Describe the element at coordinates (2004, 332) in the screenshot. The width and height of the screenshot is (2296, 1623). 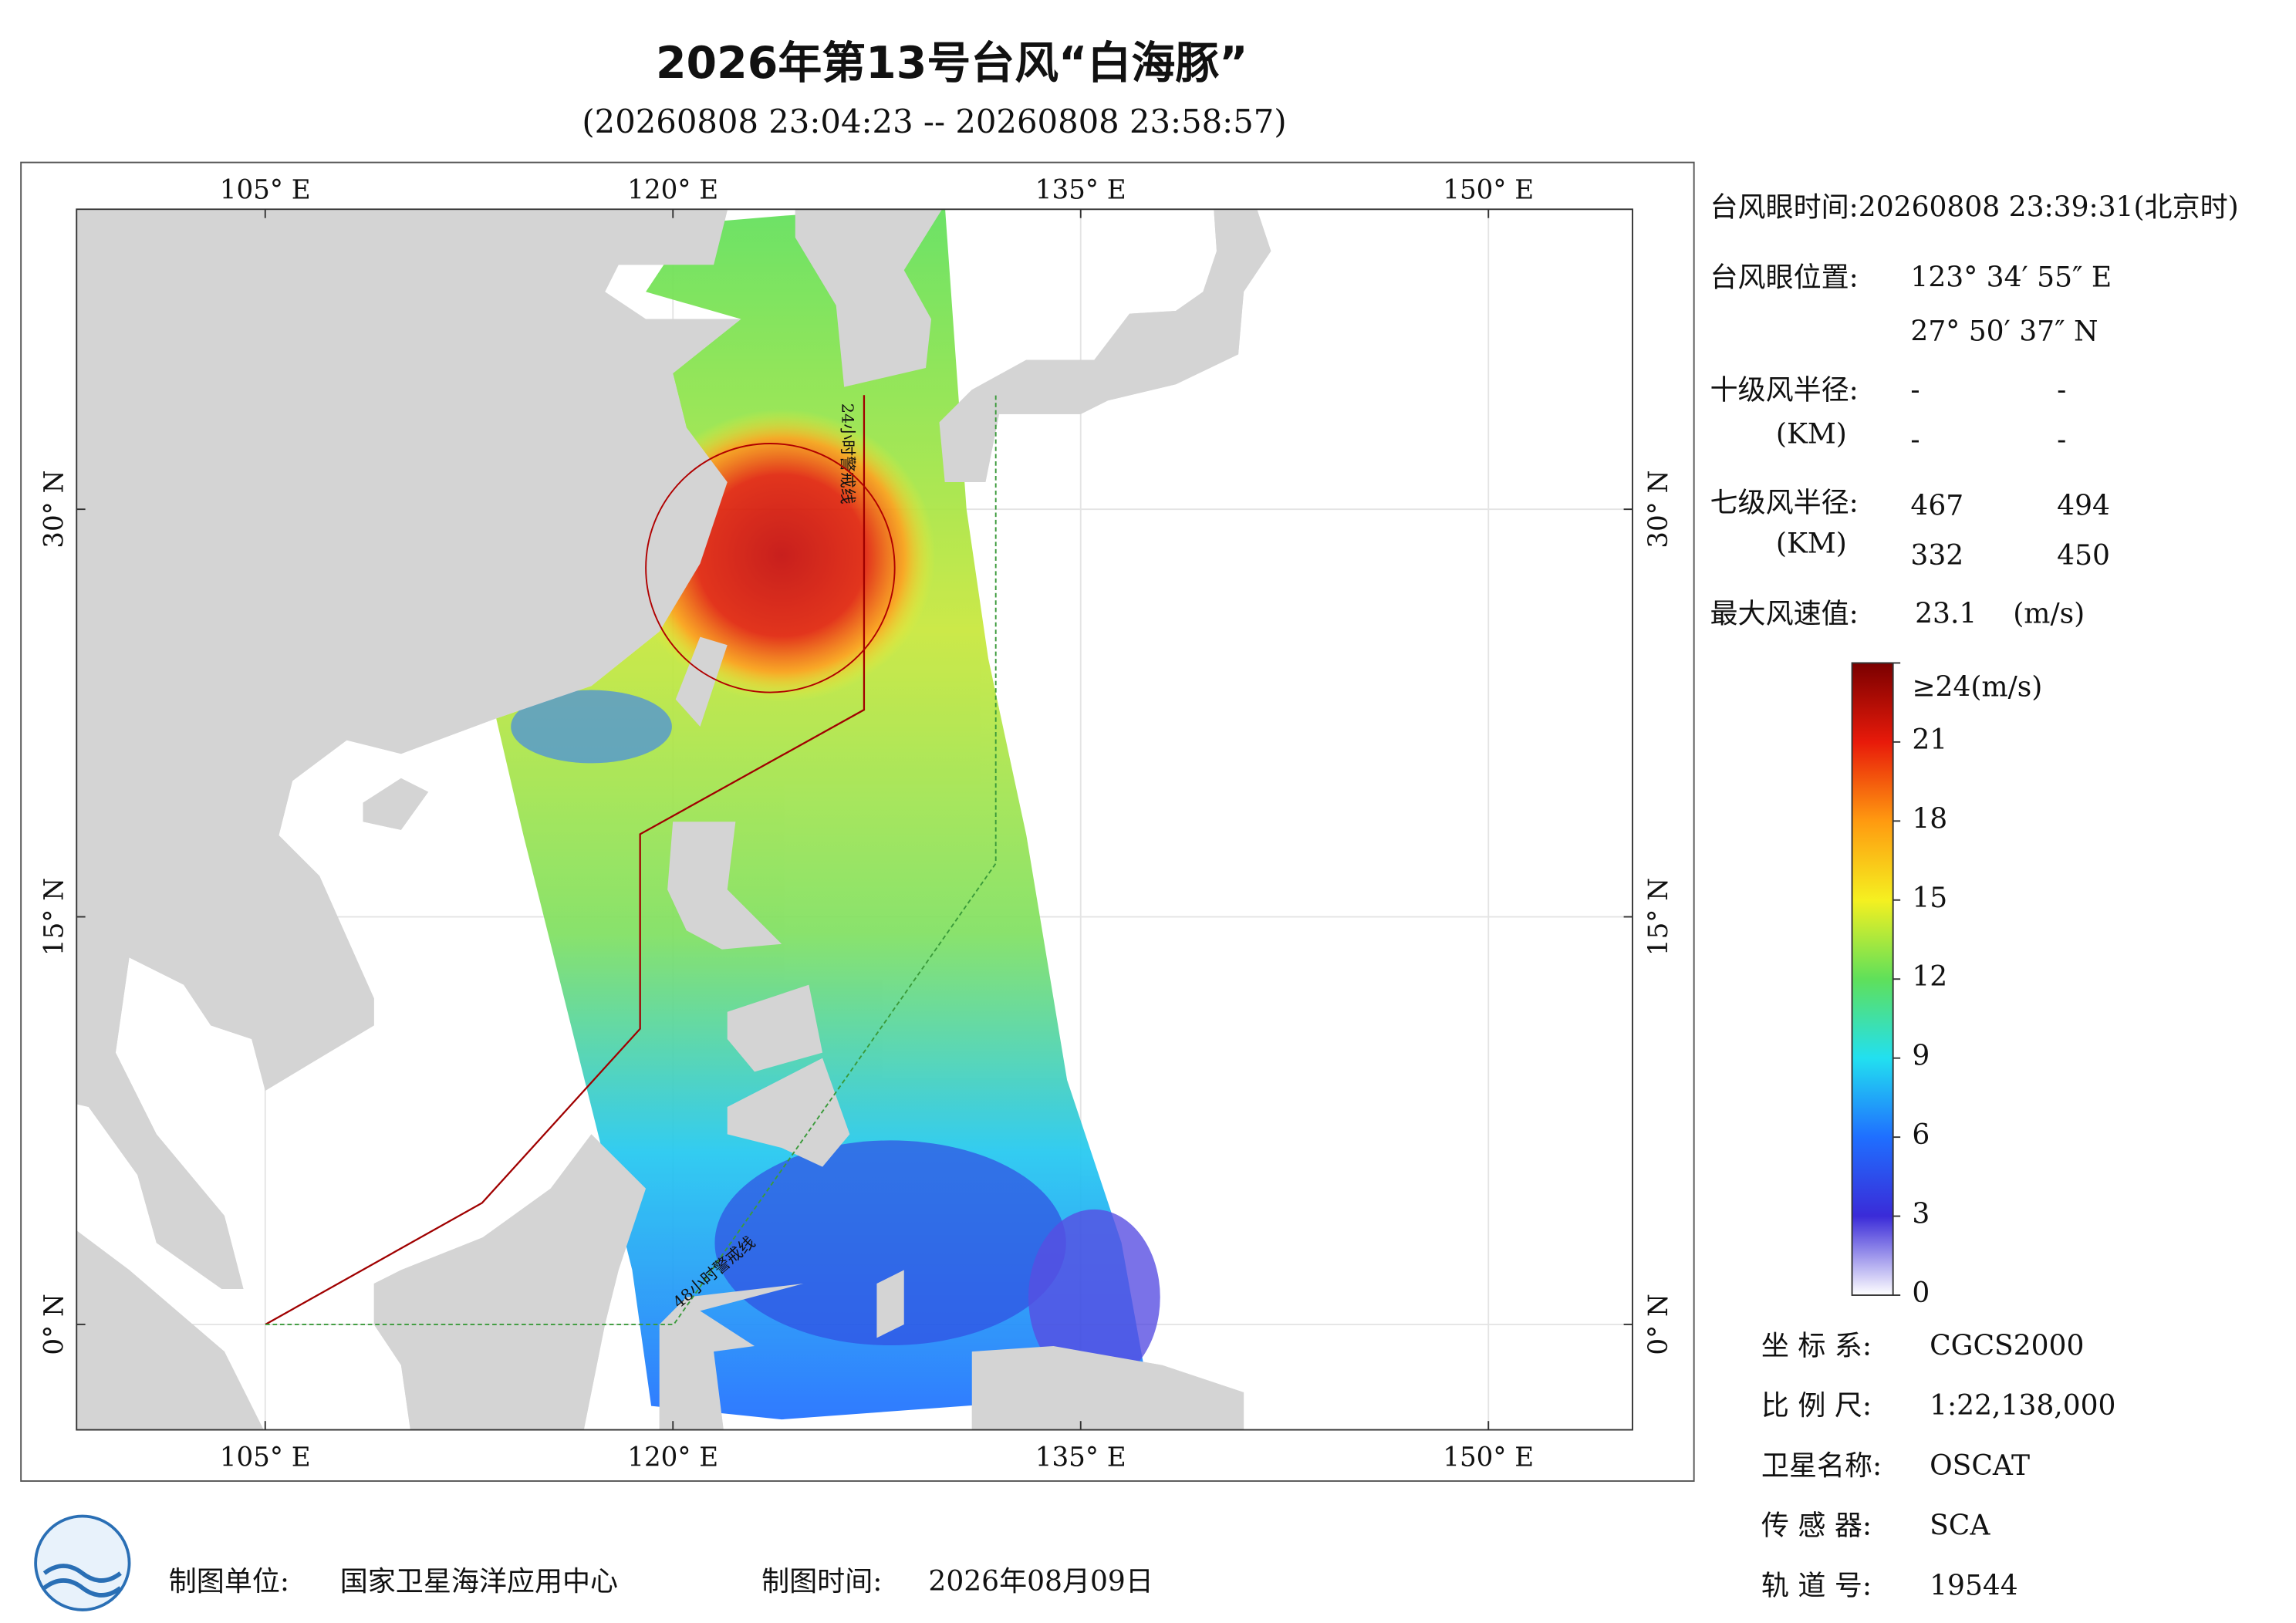
I see `eye-lat: 27° 50′ 37″ N` at that location.